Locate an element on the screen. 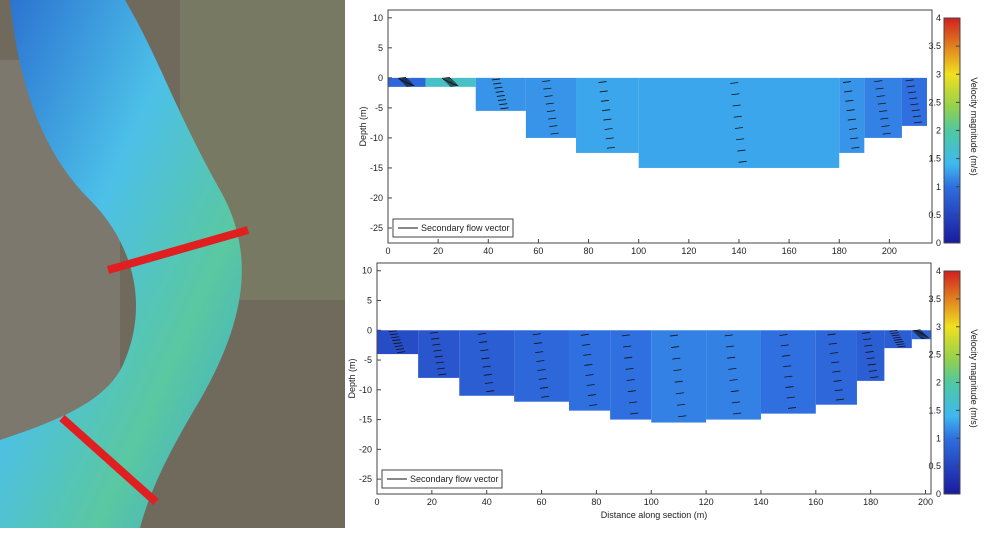 Image resolution: width=985 pixels, height=533 pixels. y-tick-label: 5 is located at coordinates (380, 48).